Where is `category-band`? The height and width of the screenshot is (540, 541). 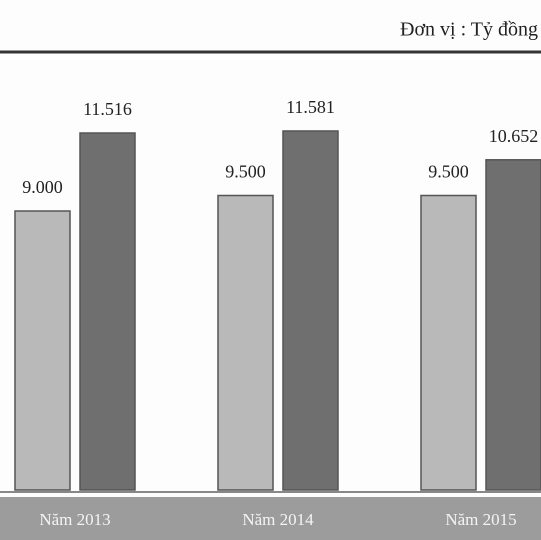 category-band is located at coordinates (270, 518).